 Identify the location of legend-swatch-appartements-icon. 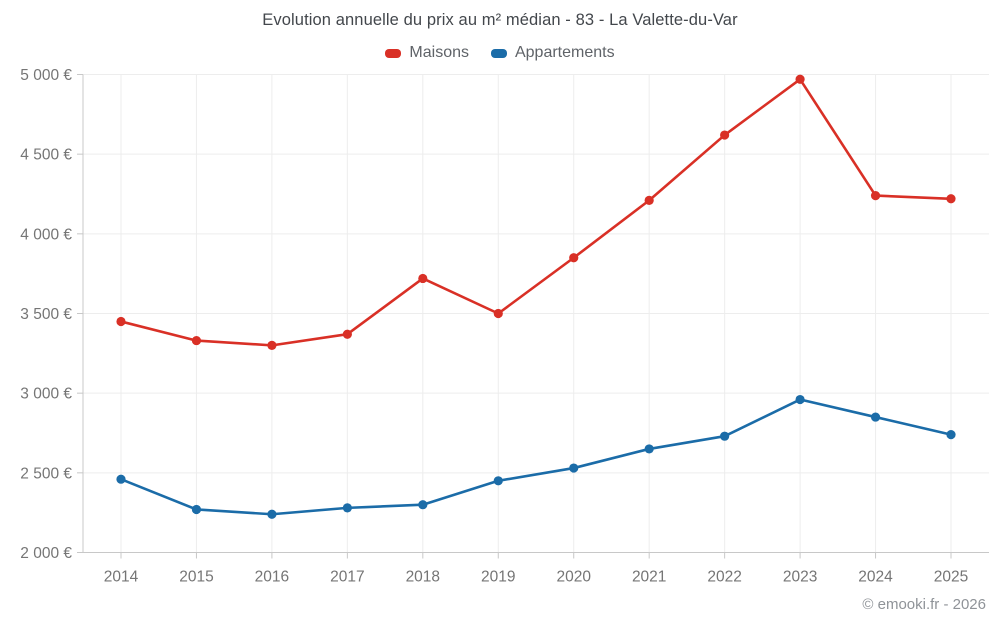
(498, 53).